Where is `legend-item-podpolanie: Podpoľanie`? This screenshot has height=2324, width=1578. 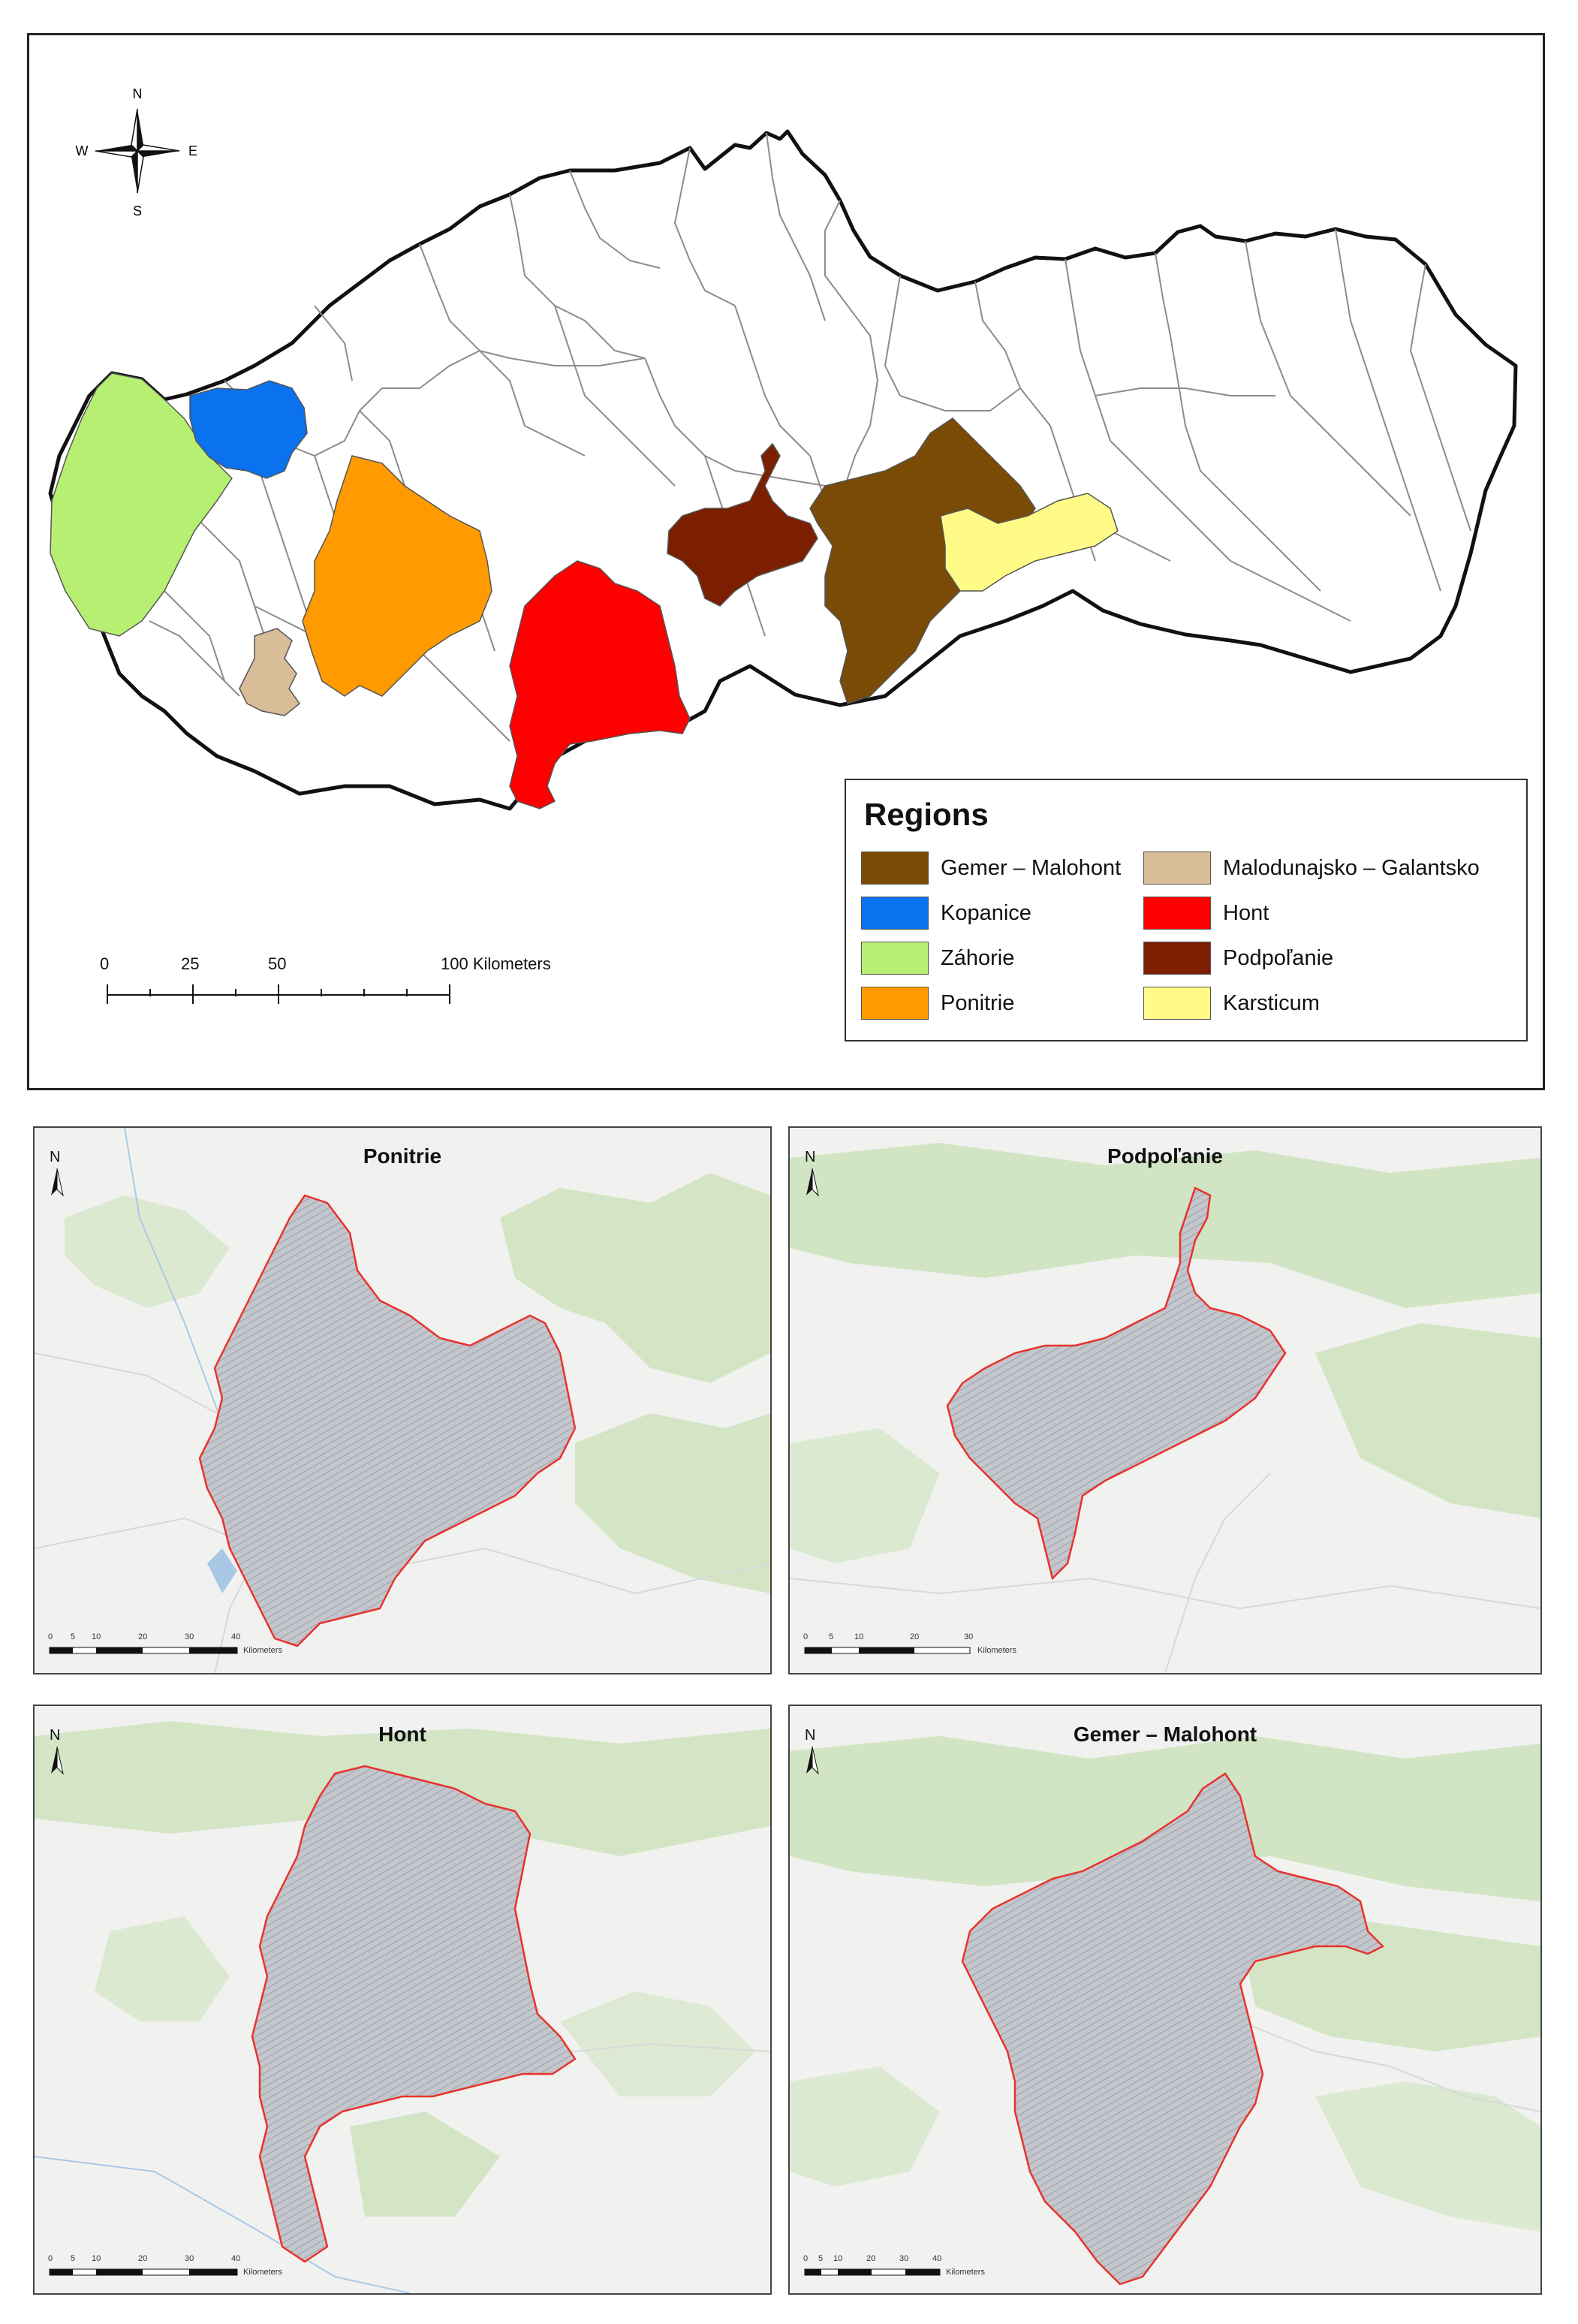
legend-item-podpolanie: Podpoľanie is located at coordinates (1238, 958).